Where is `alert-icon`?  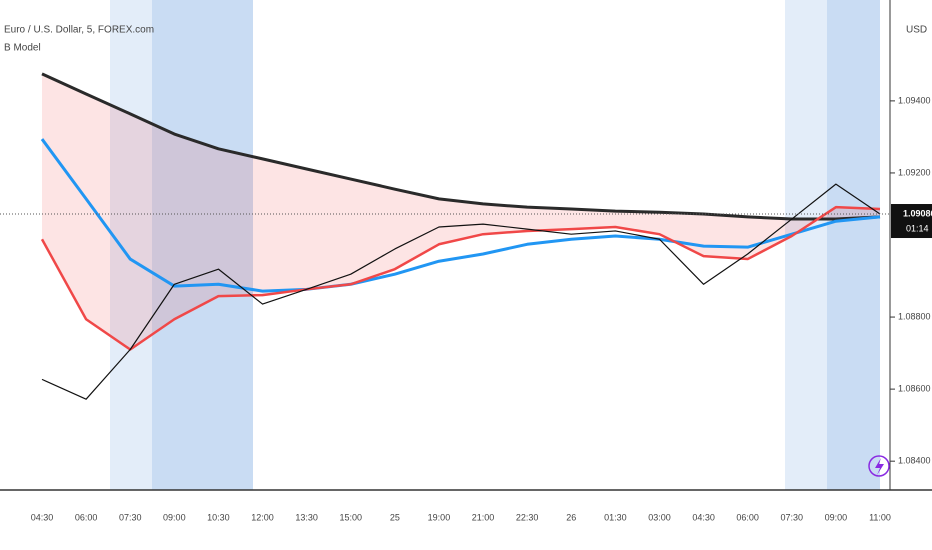
alert-icon is located at coordinates (879, 466).